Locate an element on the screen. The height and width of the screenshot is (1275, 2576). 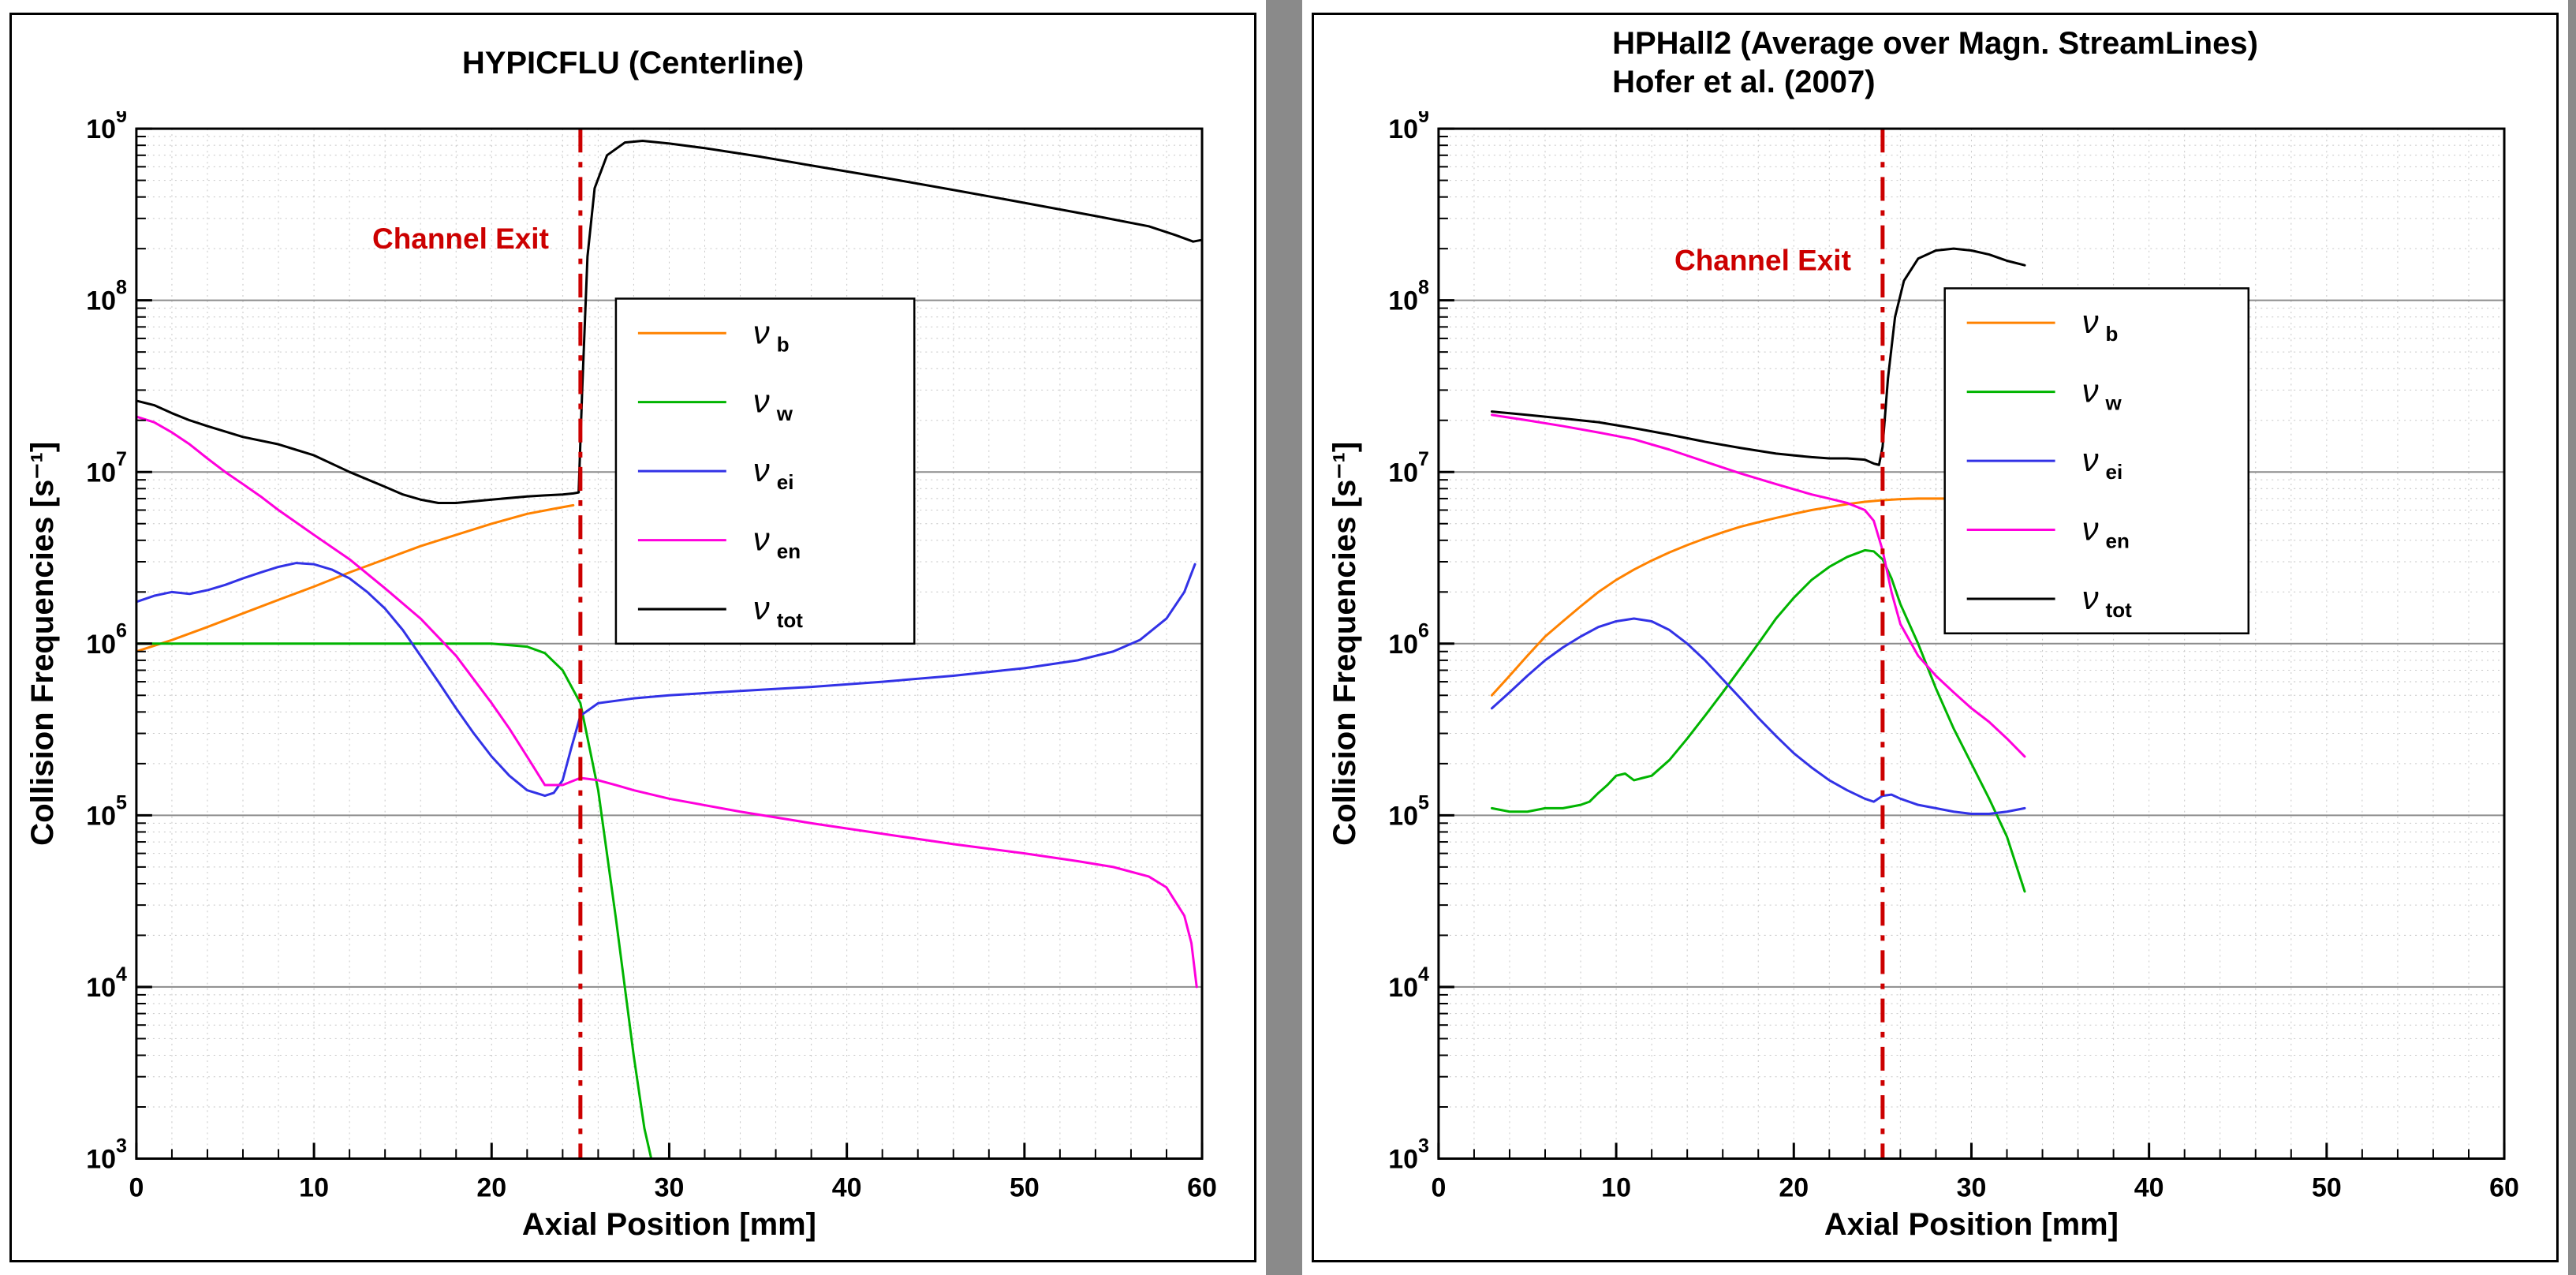
chart-title: HYPICFLU (Centerline) is located at coordinates (633, 63).